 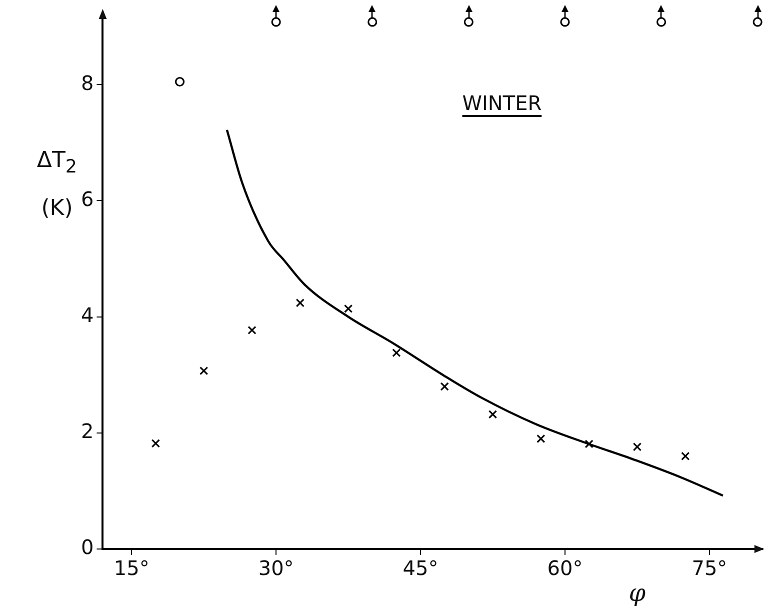 What do you see at coordinates (132, 568) in the screenshot?
I see `x-tick-label: 15°` at bounding box center [132, 568].